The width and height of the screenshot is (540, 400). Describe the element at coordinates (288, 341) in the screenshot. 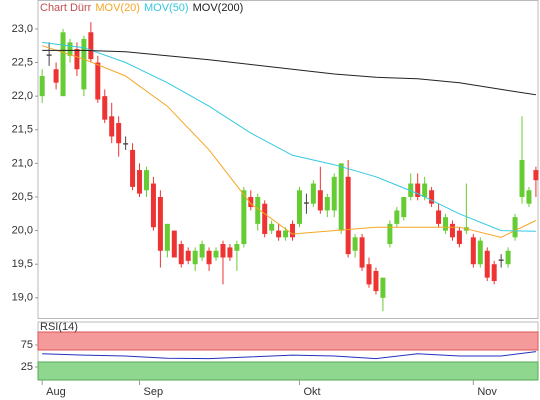

I see `overbought-band` at that location.